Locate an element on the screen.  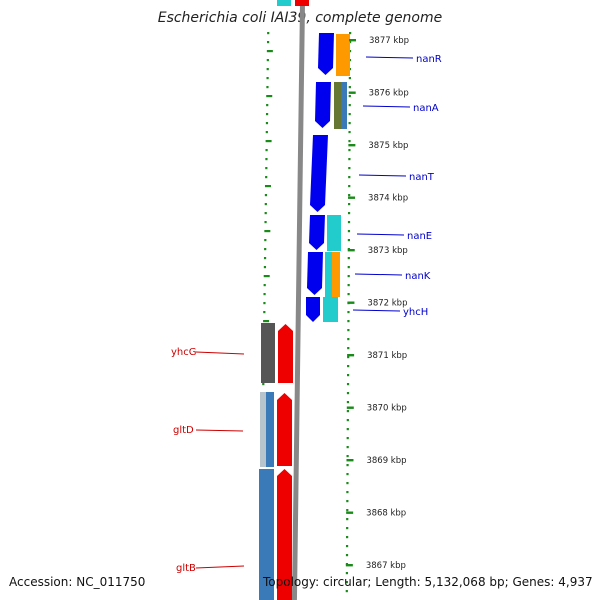
gene-label-gltD: gltD is located at coordinates (183, 430).